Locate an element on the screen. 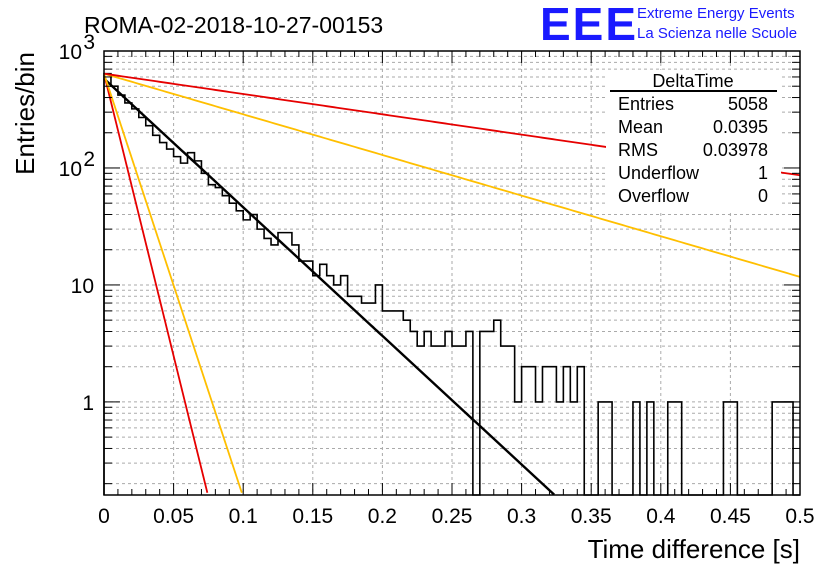 Image resolution: width=836 pixels, height=572 pixels. x-tick-label: 0.3 is located at coordinates (521, 516).